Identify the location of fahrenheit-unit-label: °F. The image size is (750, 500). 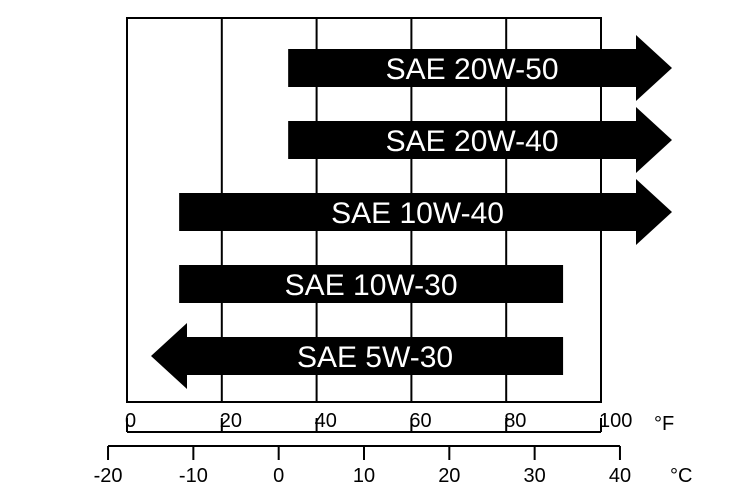
(664, 424).